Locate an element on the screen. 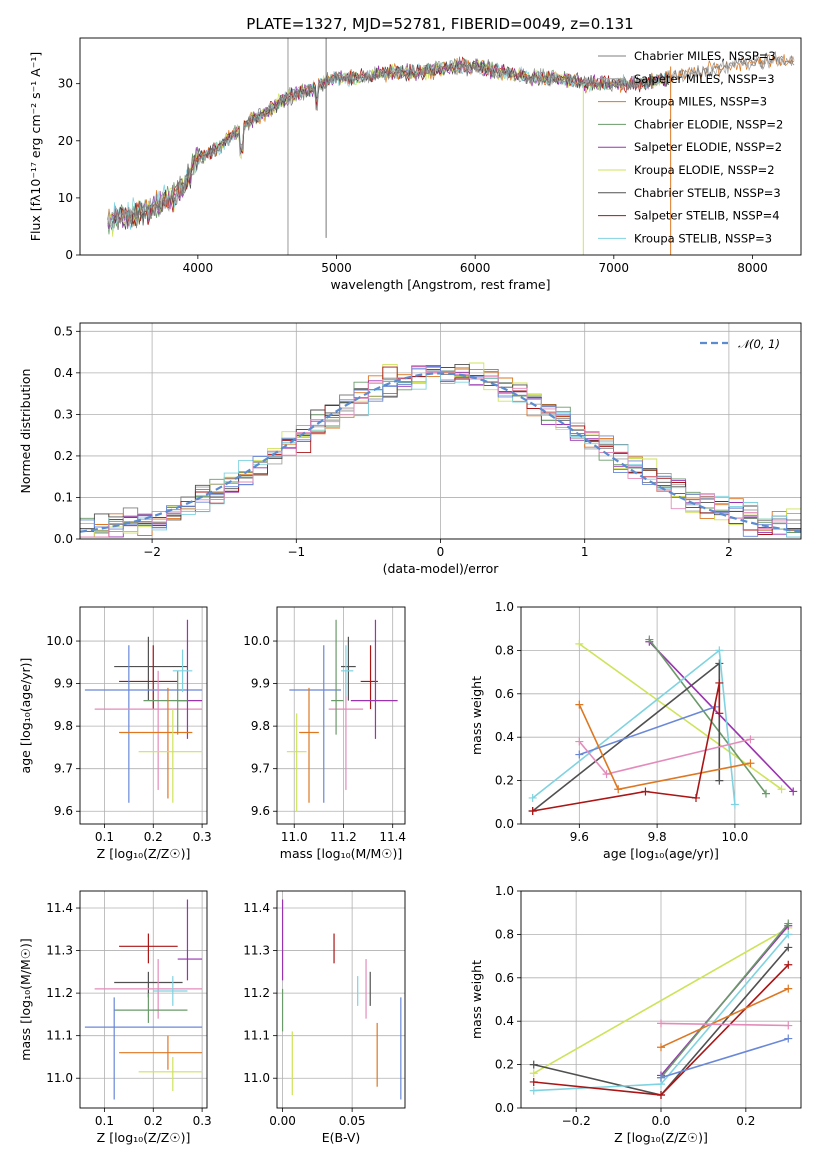  plot-area-weight_vs_Z is located at coordinates (661, 999).